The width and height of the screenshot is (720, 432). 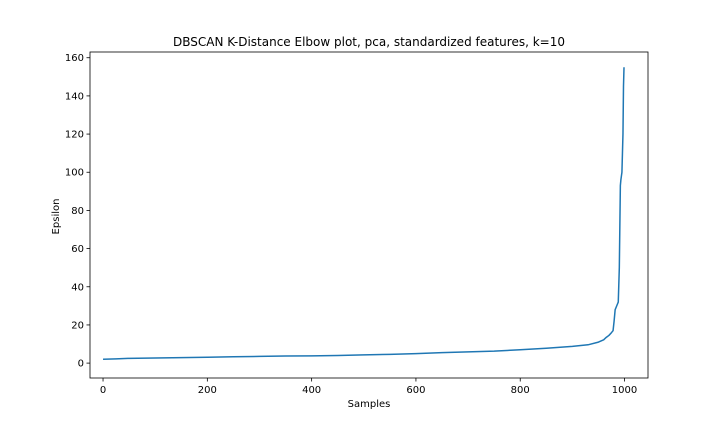 What do you see at coordinates (369, 404) in the screenshot?
I see `x-axis-title: Samples` at bounding box center [369, 404].